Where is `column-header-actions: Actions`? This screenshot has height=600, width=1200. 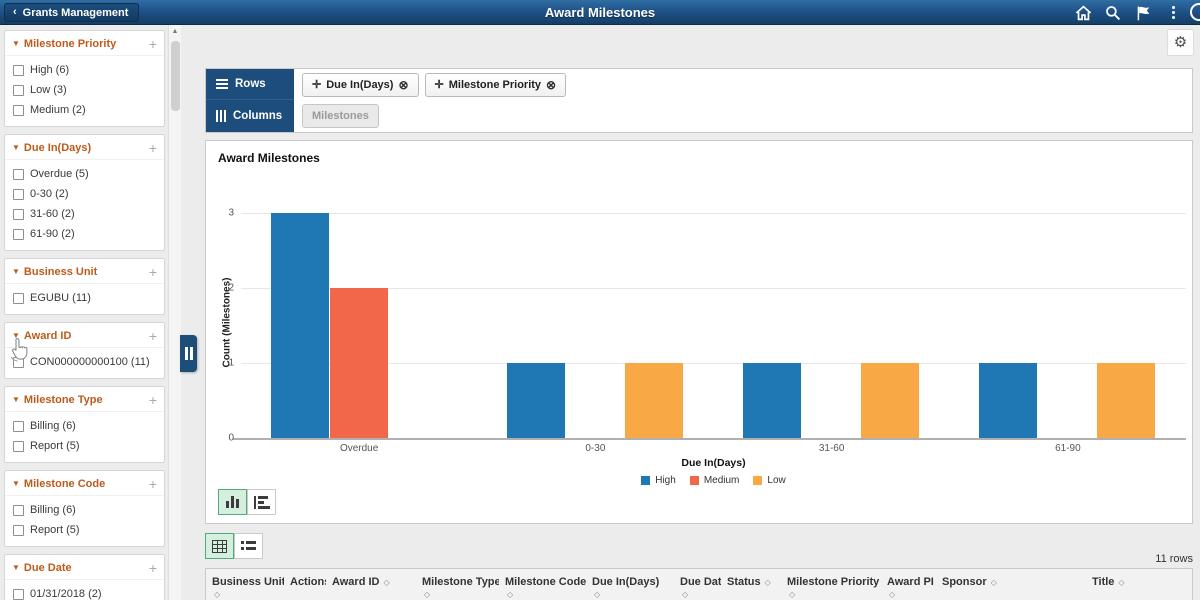 column-header-actions: Actions is located at coordinates (305, 584).